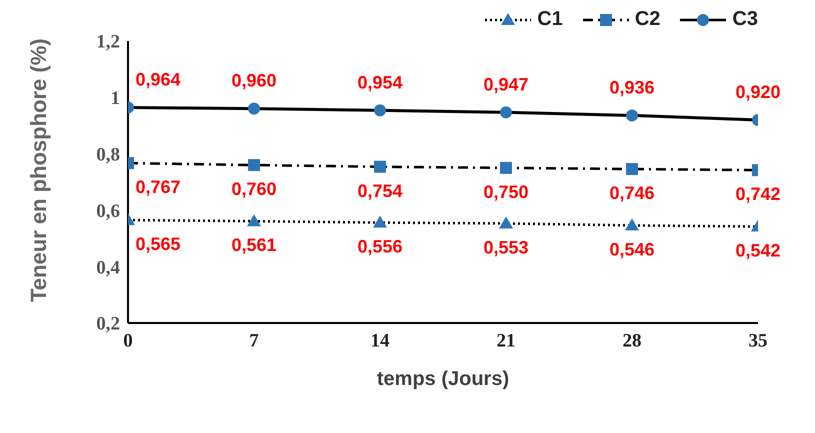 The image size is (815, 433). What do you see at coordinates (758, 92) in the screenshot?
I see `data-label: 0,920` at bounding box center [758, 92].